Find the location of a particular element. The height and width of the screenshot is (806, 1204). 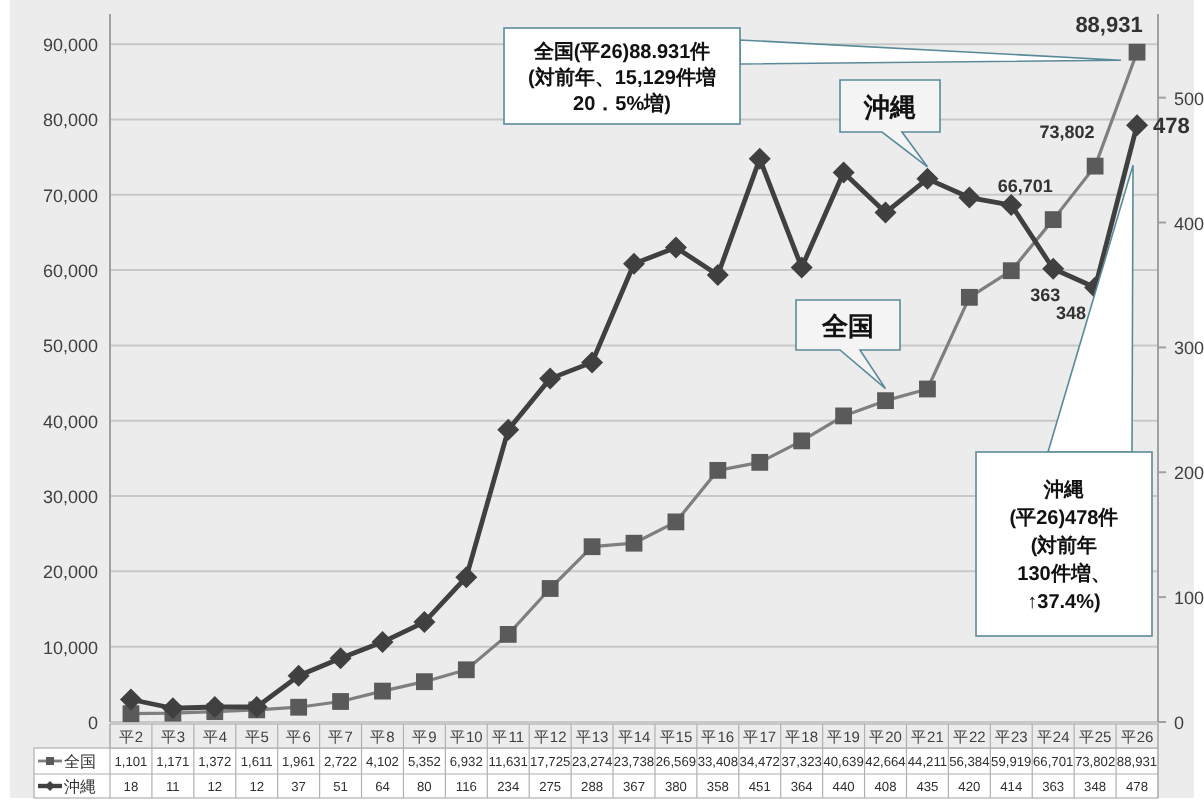

legend-label: 全国 is located at coordinates (80, 762).